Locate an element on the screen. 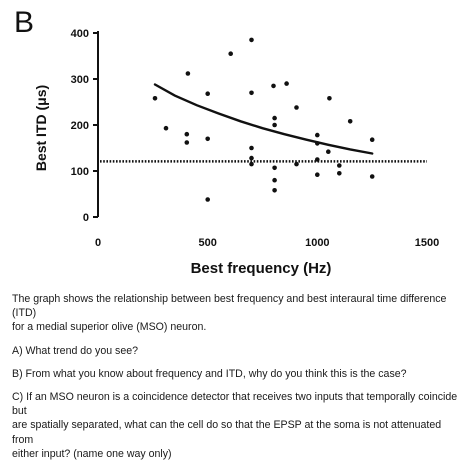 This screenshot has width=474, height=461. x-tick-label: 1000 is located at coordinates (317, 243).